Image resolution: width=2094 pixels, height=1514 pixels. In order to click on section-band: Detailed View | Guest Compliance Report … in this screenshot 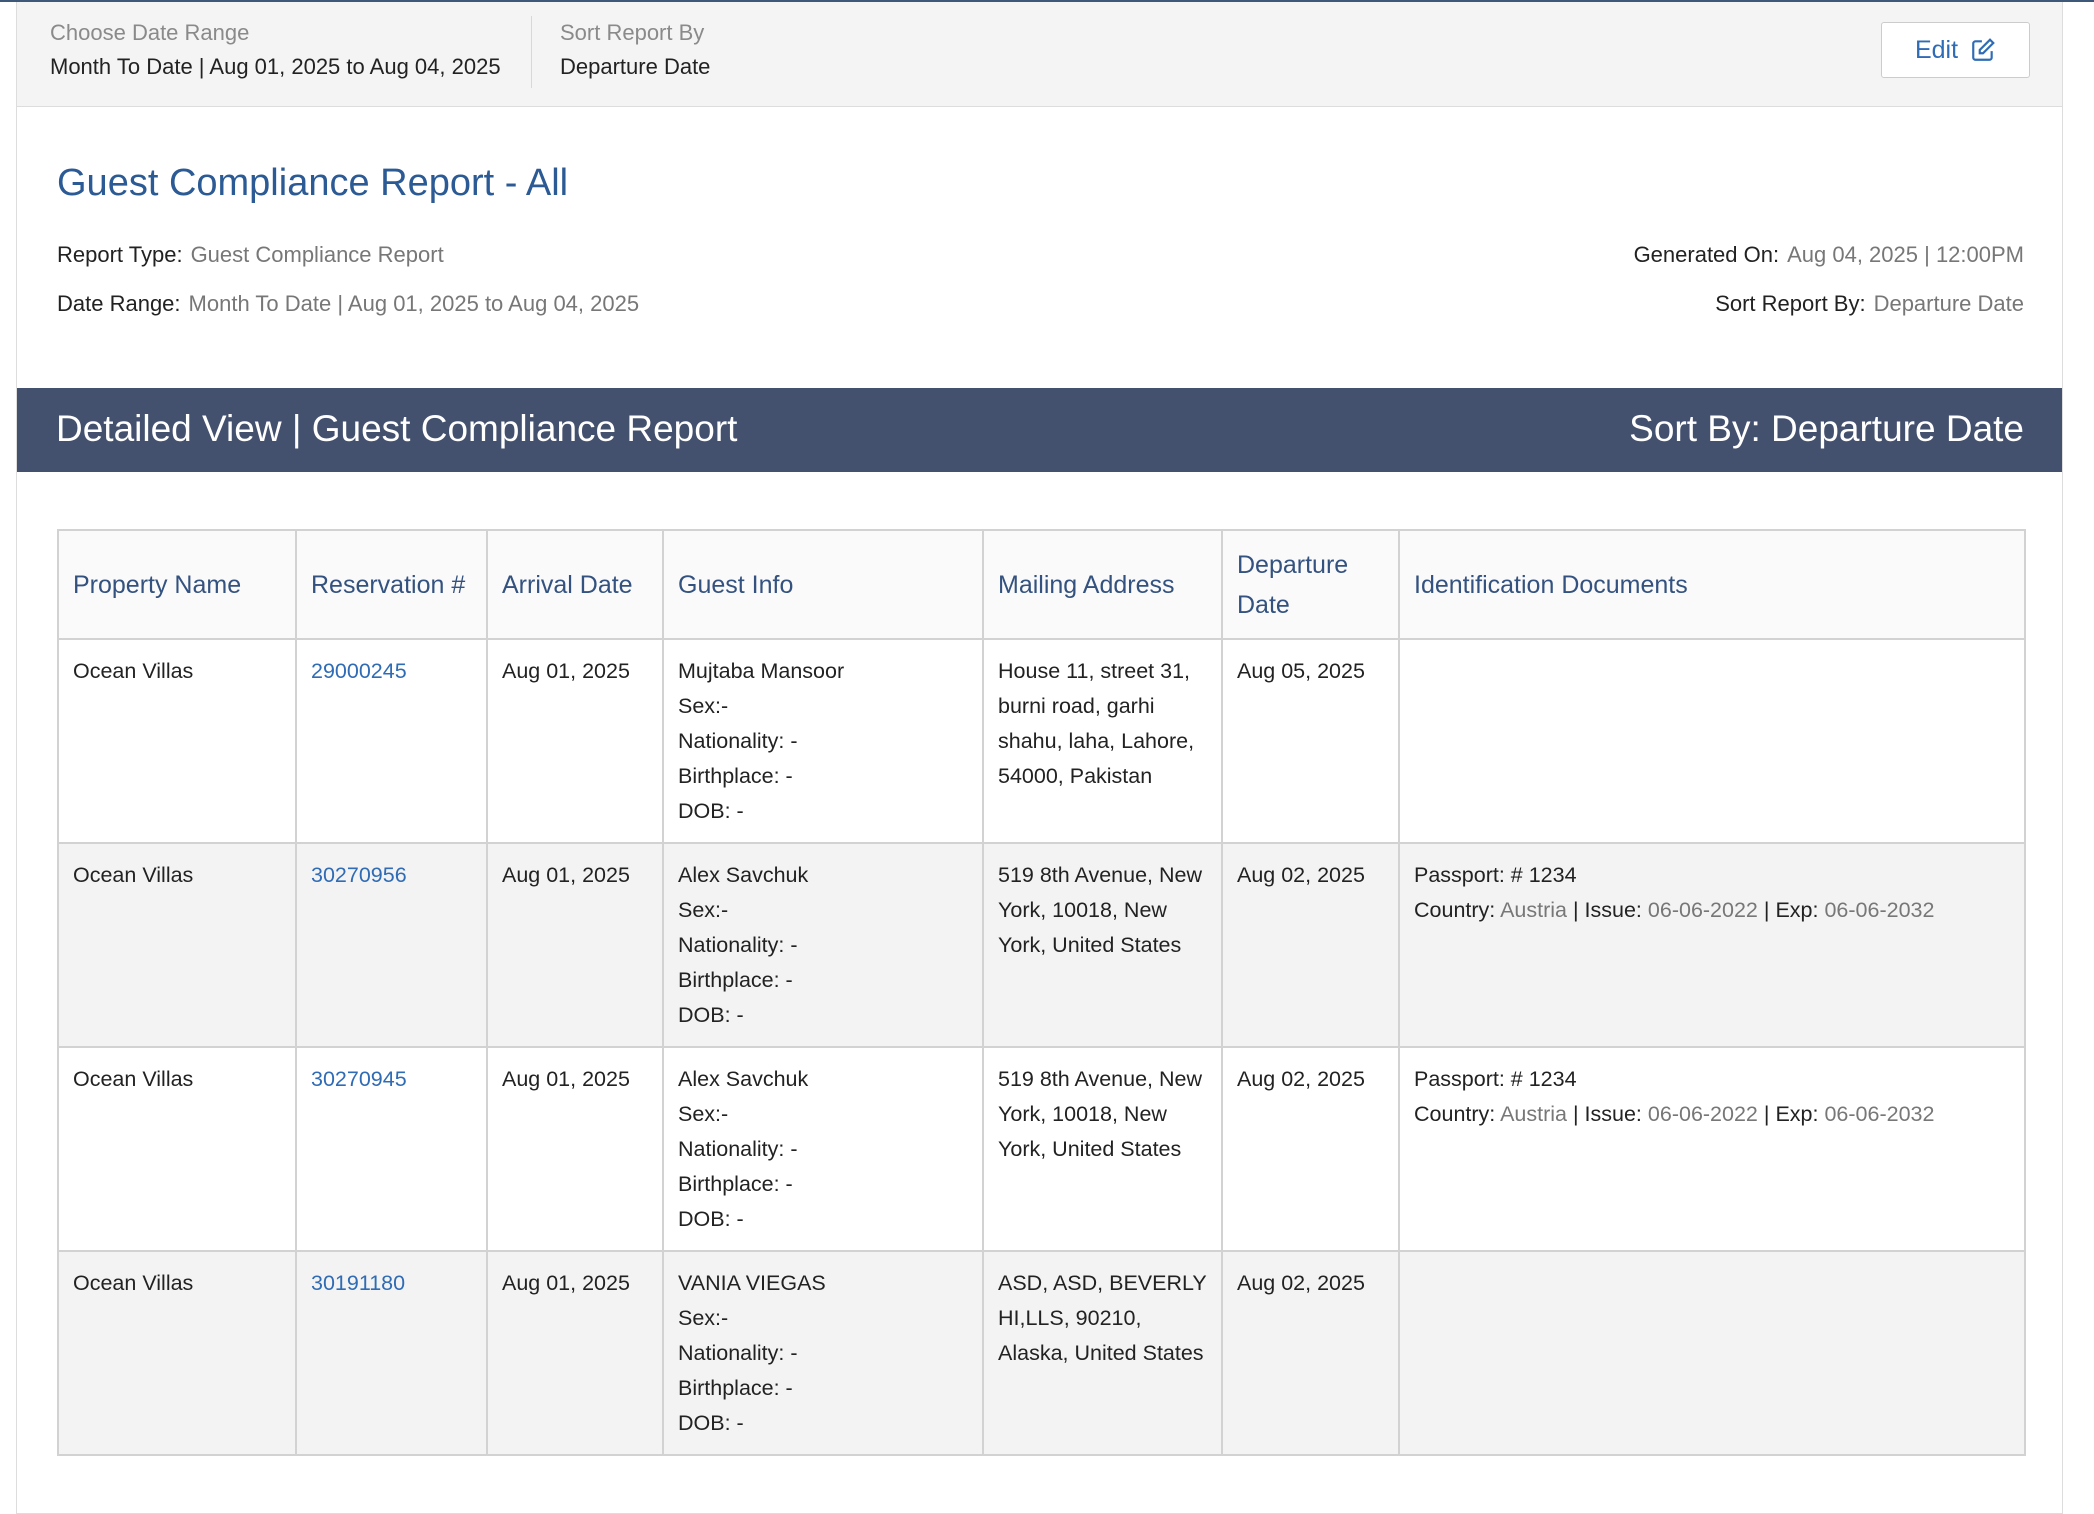, I will do `click(1039, 430)`.